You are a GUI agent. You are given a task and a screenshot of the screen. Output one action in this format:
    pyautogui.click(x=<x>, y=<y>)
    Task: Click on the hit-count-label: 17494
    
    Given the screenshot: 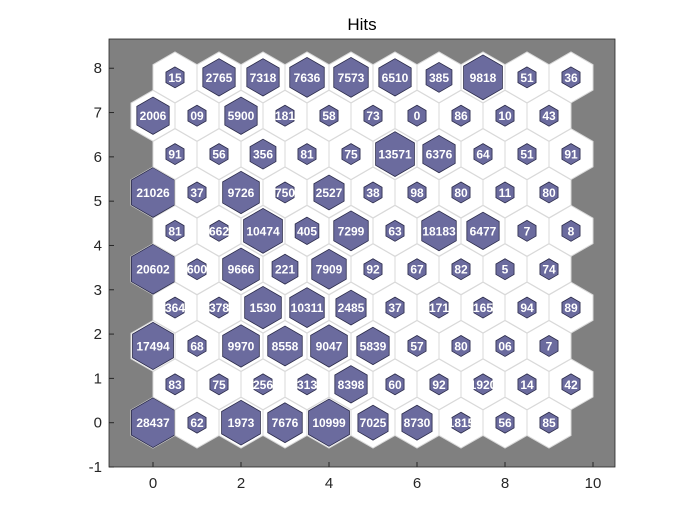 What is the action you would take?
    pyautogui.click(x=153, y=346)
    